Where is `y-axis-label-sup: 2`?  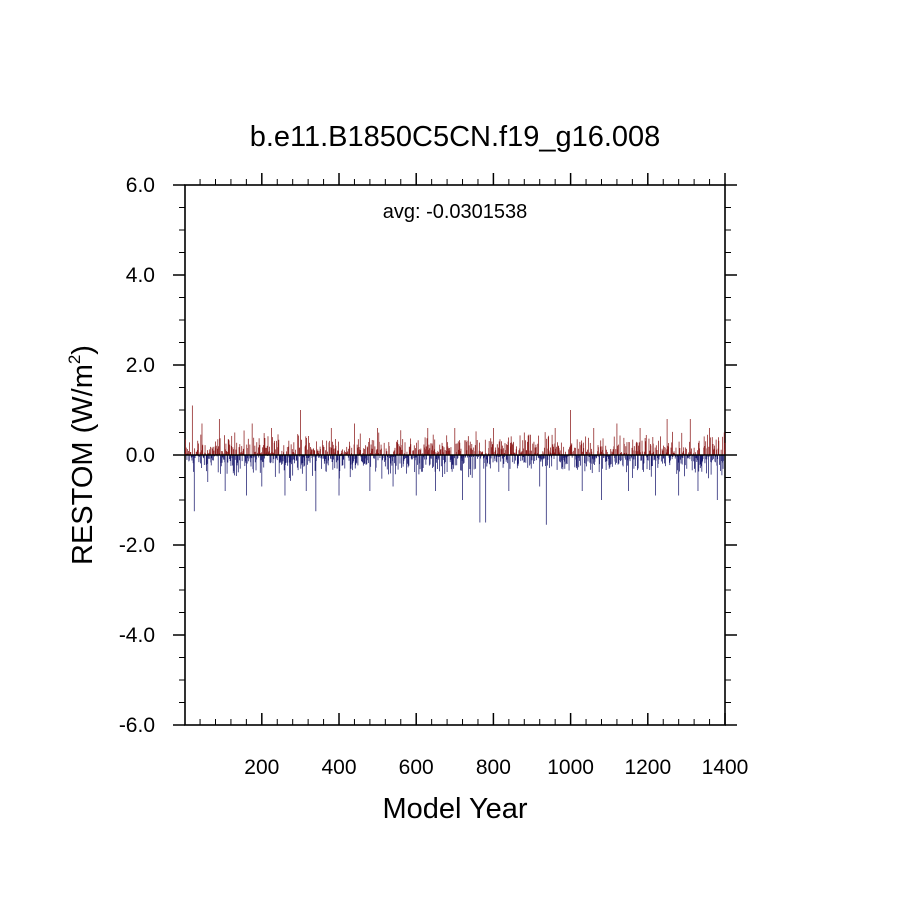
y-axis-label-sup: 2 is located at coordinates (74, 359).